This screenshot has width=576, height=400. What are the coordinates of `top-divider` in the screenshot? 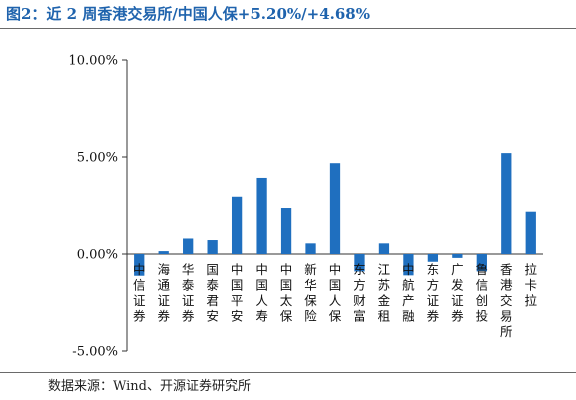 It's located at (288, 28).